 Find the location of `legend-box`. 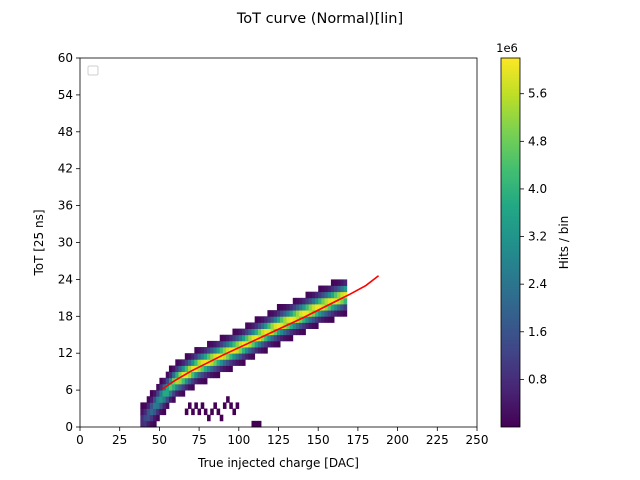

legend-box is located at coordinates (93, 70).